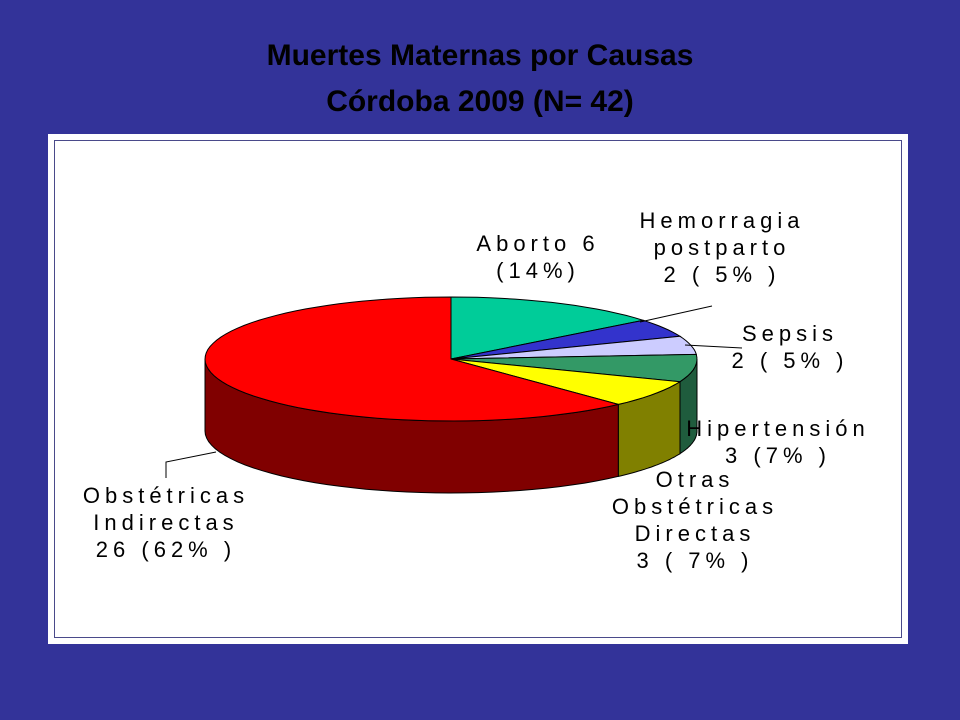 The width and height of the screenshot is (960, 720). Describe the element at coordinates (166, 549) in the screenshot. I see `slice-label-line: 26 (62% )` at that location.